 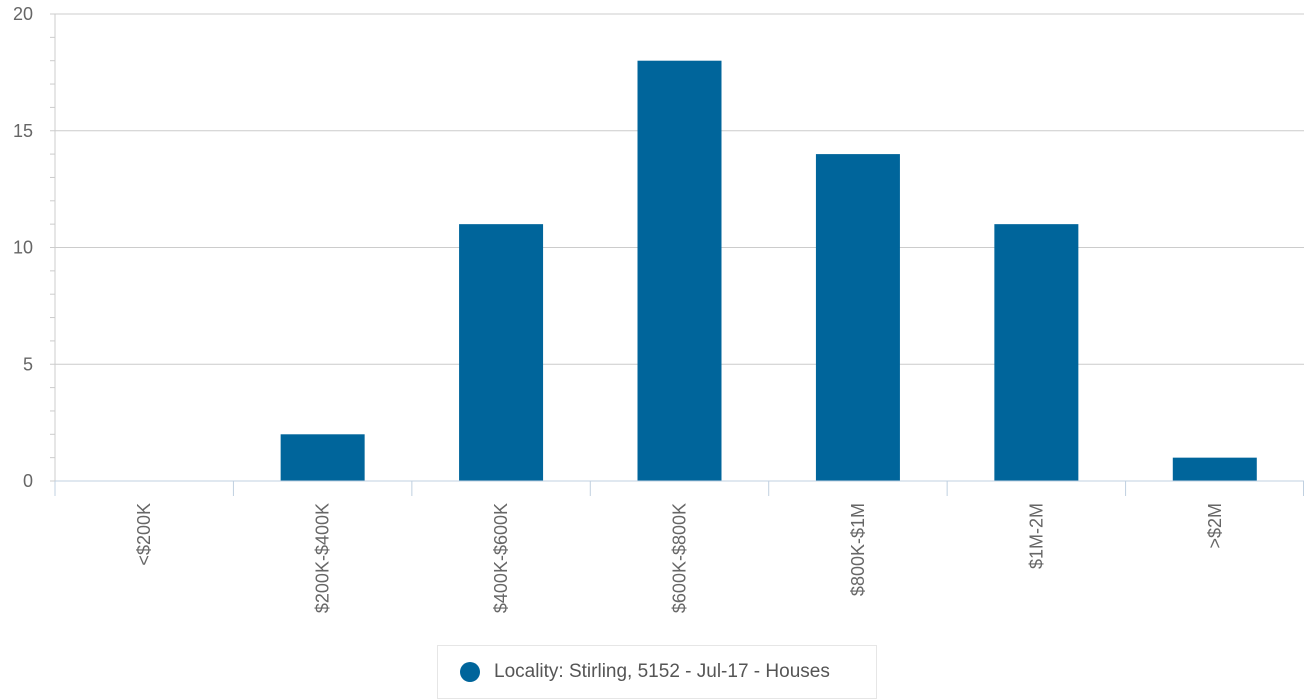 I want to click on x-axis, so click(x=679, y=488).